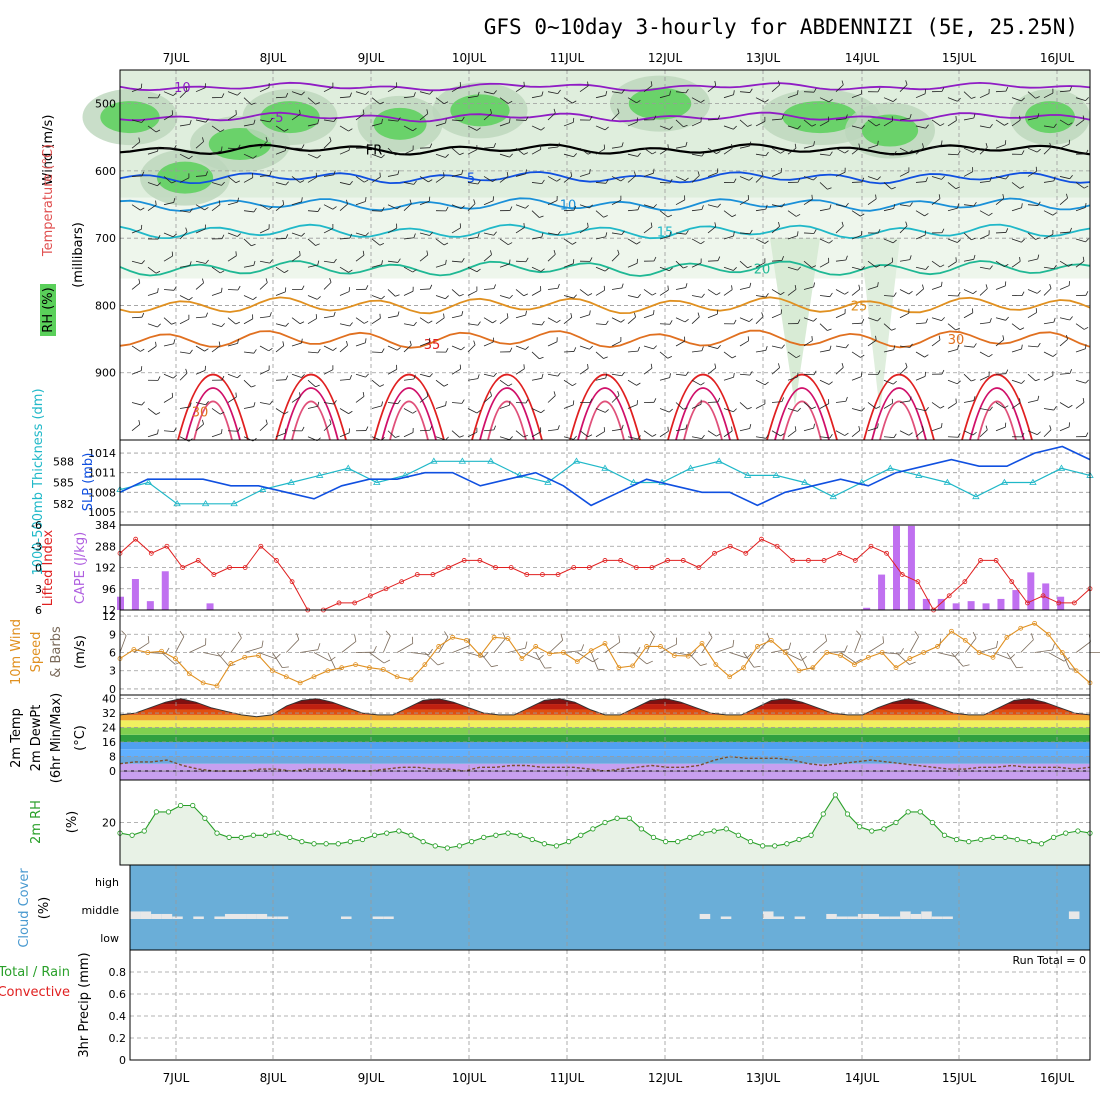  Describe the element at coordinates (112, 689) in the screenshot. I see `wind-tick-label: 0` at that location.